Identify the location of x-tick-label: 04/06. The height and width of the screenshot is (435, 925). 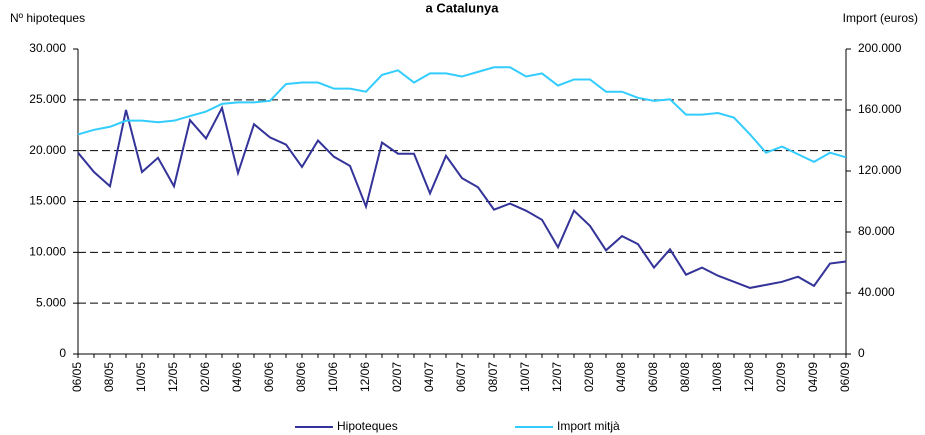
(237, 377).